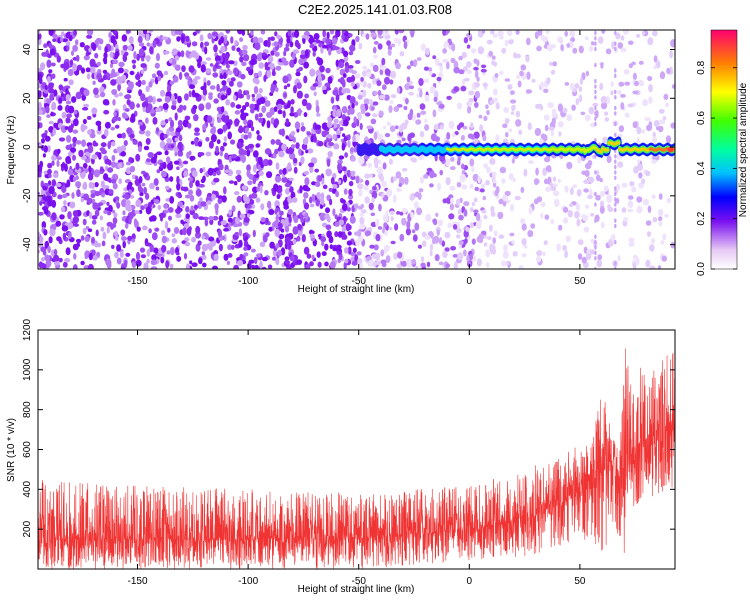 The height and width of the screenshot is (600, 750). What do you see at coordinates (356, 289) in the screenshot?
I see `spectrogram-x-axis-label: Height of straight line (km)` at bounding box center [356, 289].